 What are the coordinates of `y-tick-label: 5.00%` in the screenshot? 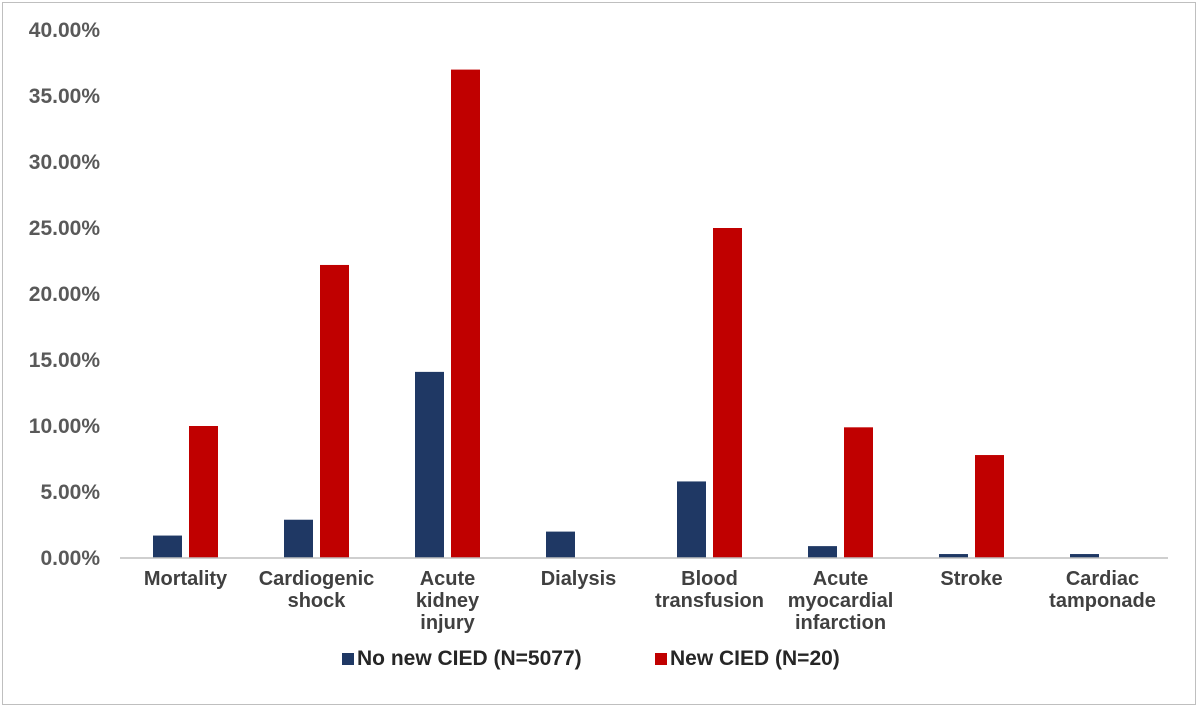 It's located at (70, 492).